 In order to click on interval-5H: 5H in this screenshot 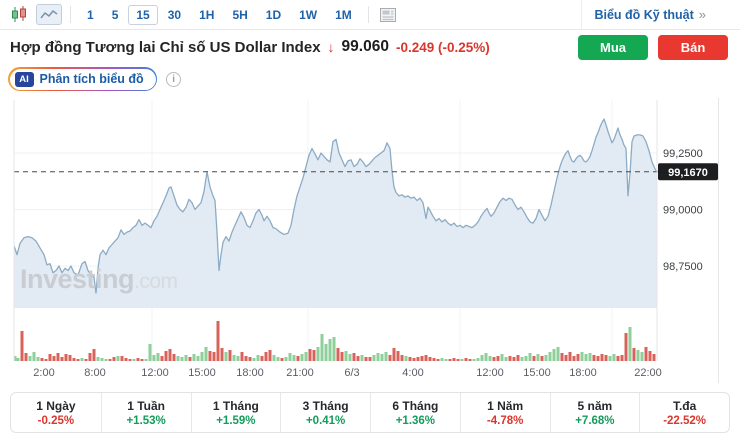, I will do `click(240, 14)`.